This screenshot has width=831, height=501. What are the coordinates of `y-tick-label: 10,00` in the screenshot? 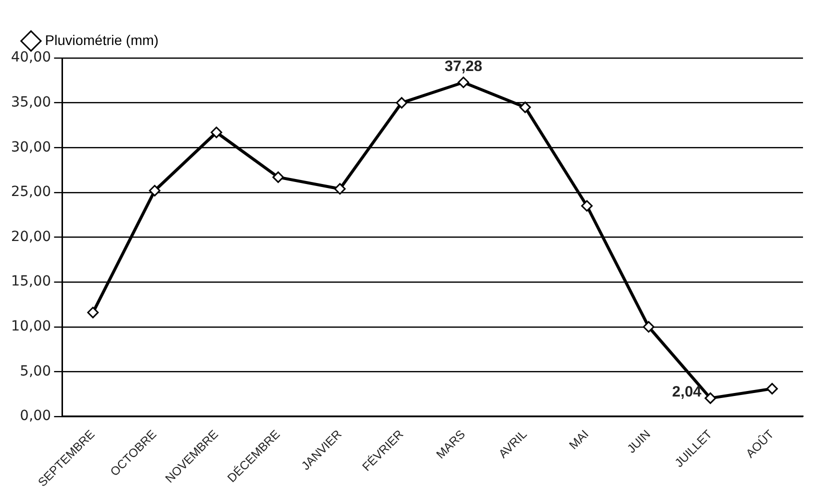 It's located at (31, 326).